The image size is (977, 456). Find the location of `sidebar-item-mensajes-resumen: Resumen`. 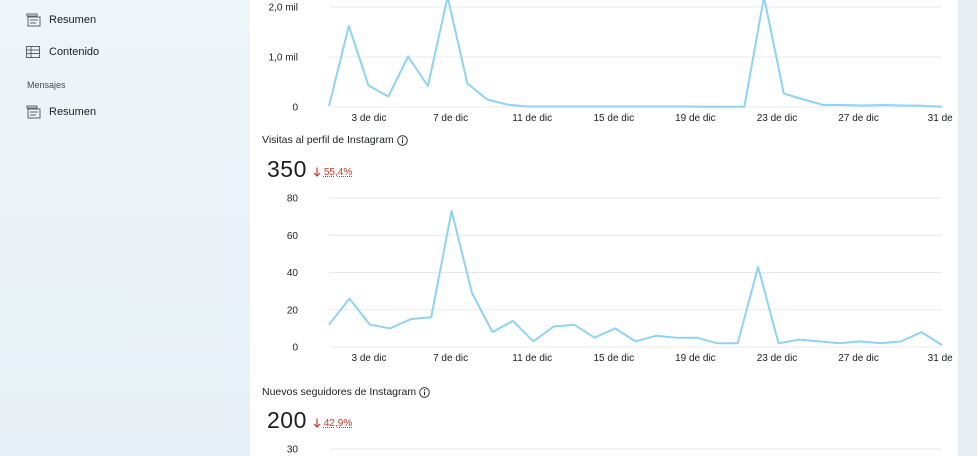

sidebar-item-mensajes-resumen: Resumen is located at coordinates (60, 112).